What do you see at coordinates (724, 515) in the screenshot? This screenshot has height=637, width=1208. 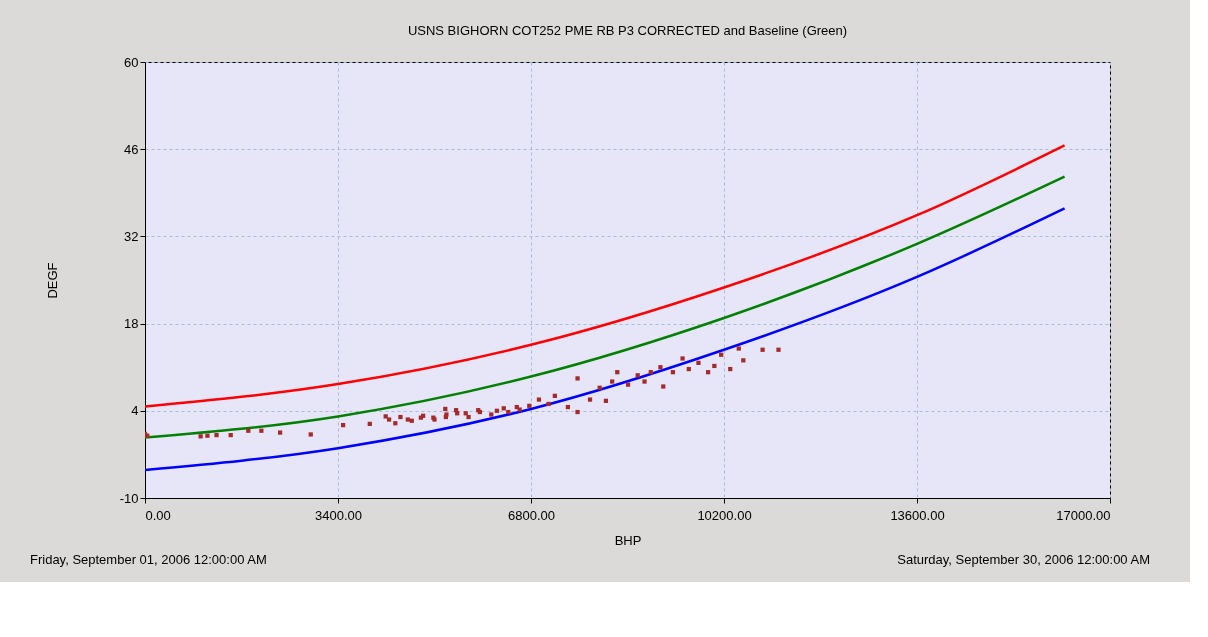 I see `x-tick-label: 10200.00` at bounding box center [724, 515].